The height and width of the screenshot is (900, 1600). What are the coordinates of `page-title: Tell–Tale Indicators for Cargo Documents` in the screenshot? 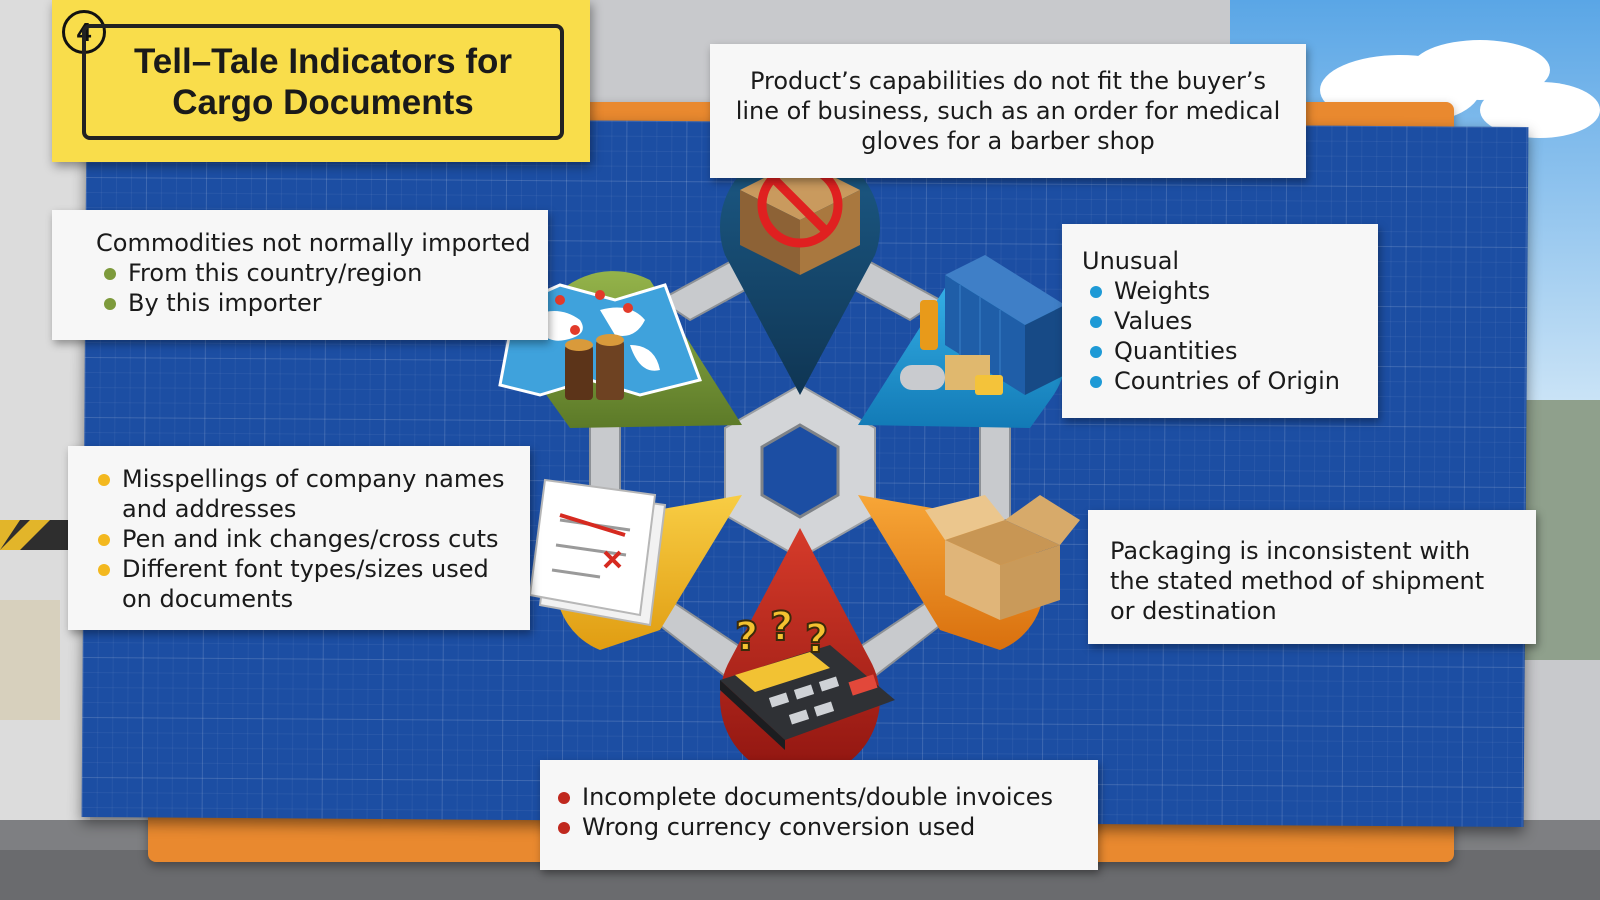 It's located at (323, 82).